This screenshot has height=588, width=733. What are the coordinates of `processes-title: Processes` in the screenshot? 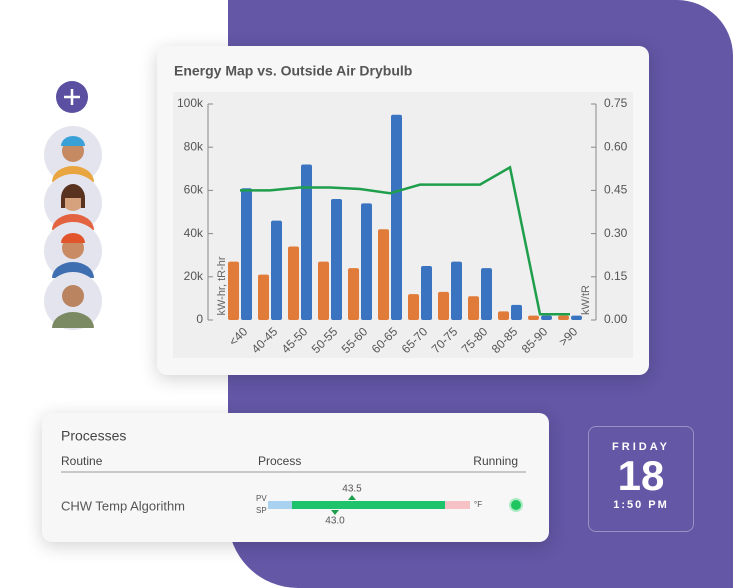 It's located at (93, 436).